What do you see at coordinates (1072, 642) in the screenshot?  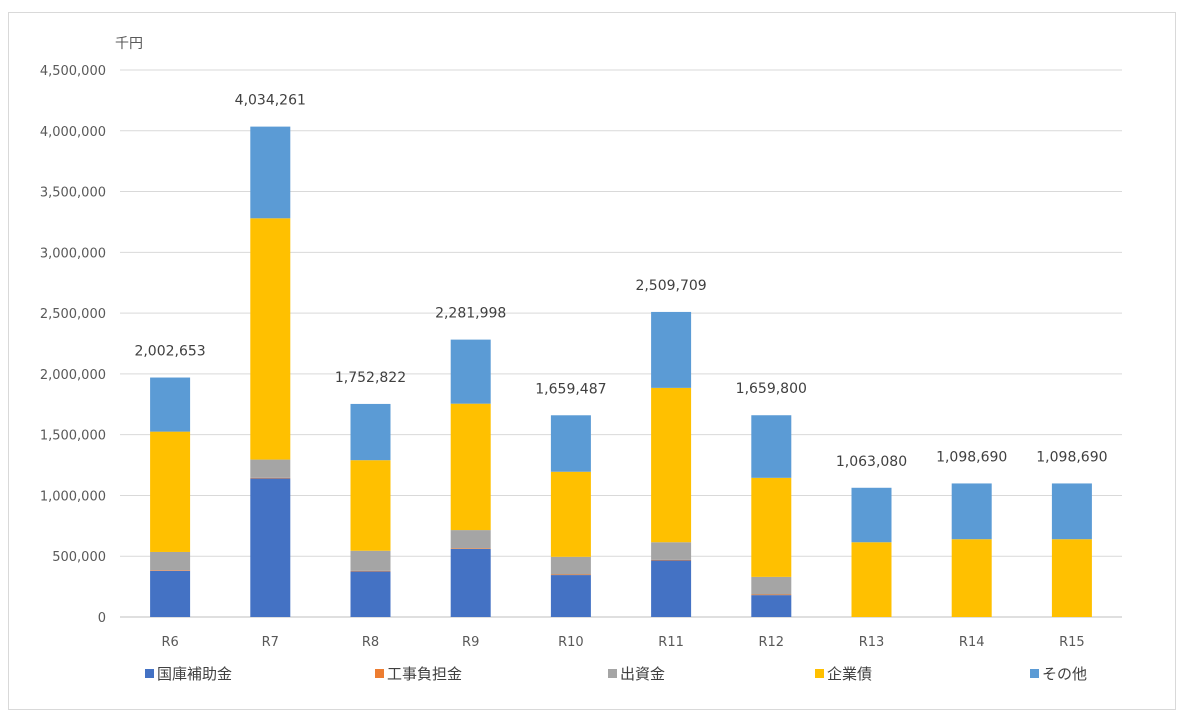 I see `x-tick-label: R15` at bounding box center [1072, 642].